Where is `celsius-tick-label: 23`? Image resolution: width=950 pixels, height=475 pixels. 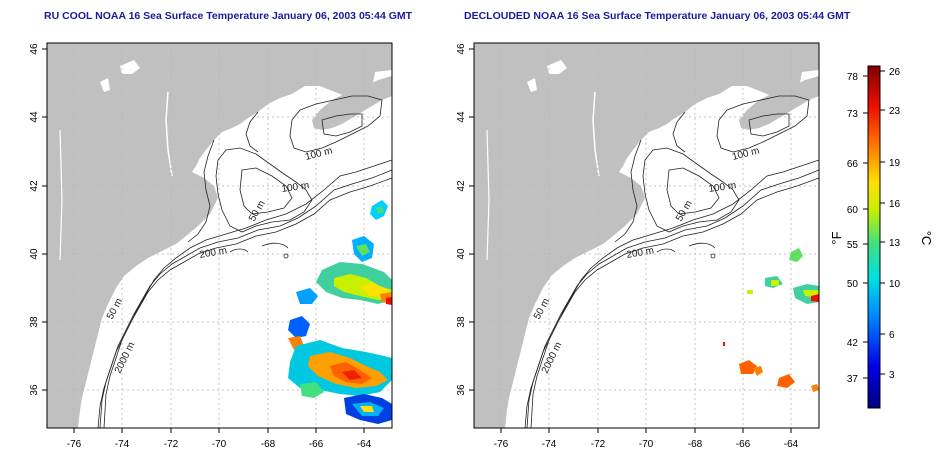
celsius-tick-label: 23 is located at coordinates (895, 111).